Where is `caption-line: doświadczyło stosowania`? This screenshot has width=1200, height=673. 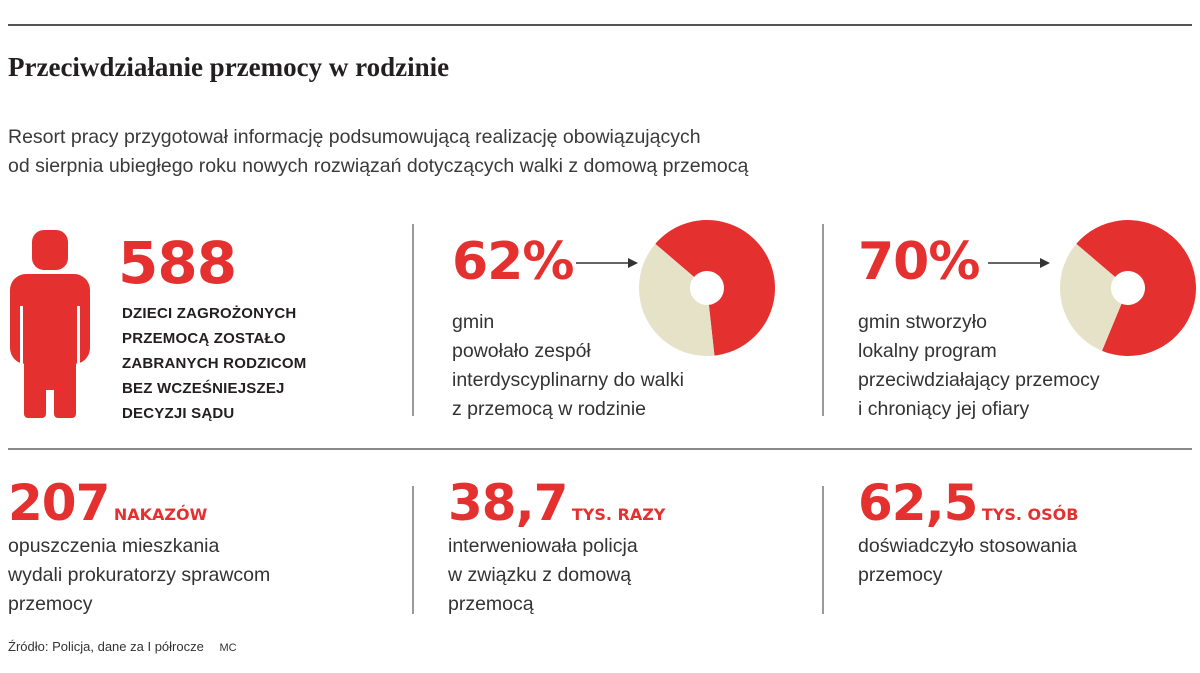
caption-line: doświadczyło stosowania is located at coordinates (967, 546).